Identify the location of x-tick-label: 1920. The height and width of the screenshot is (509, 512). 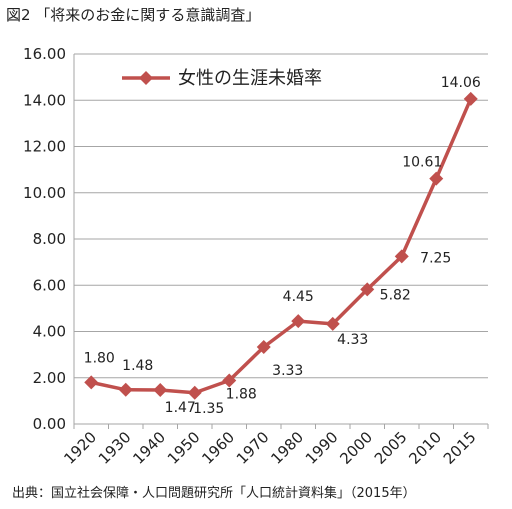
(80, 448).